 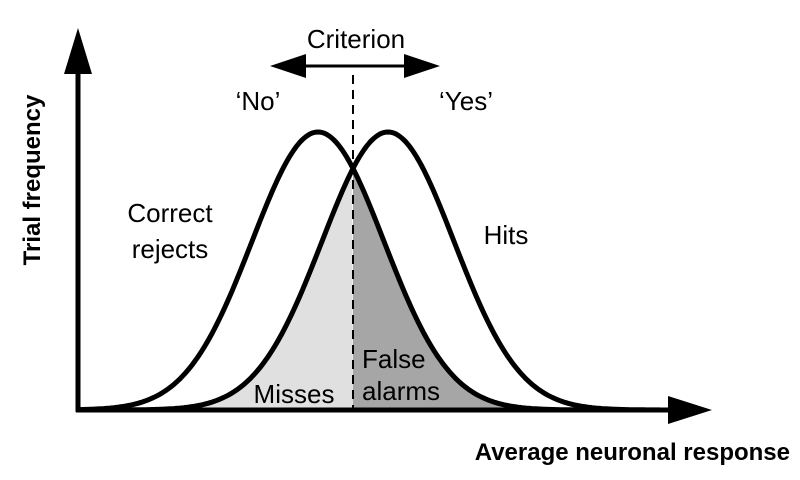 What do you see at coordinates (632, 452) in the screenshot?
I see `x-axis-label: Average neuronal response` at bounding box center [632, 452].